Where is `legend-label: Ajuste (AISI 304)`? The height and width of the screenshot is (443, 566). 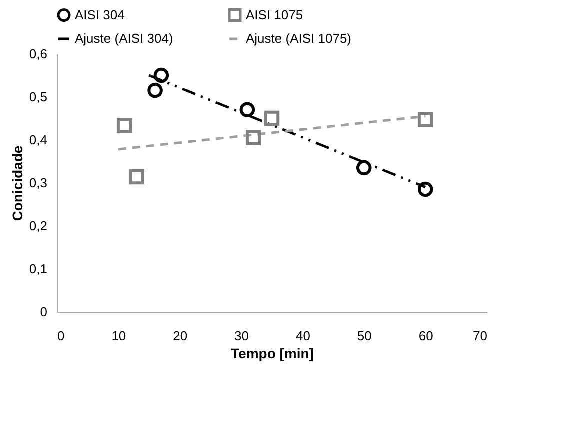
legend-label: Ajuste (AISI 304) is located at coordinates (124, 38).